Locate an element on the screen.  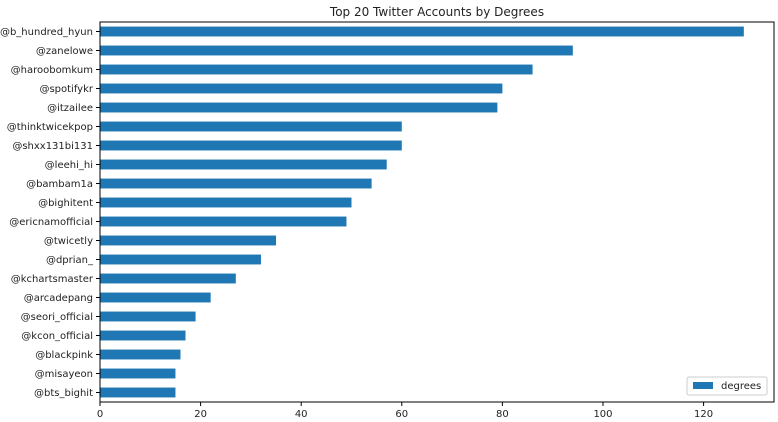
legend-box is located at coordinates (727, 386).